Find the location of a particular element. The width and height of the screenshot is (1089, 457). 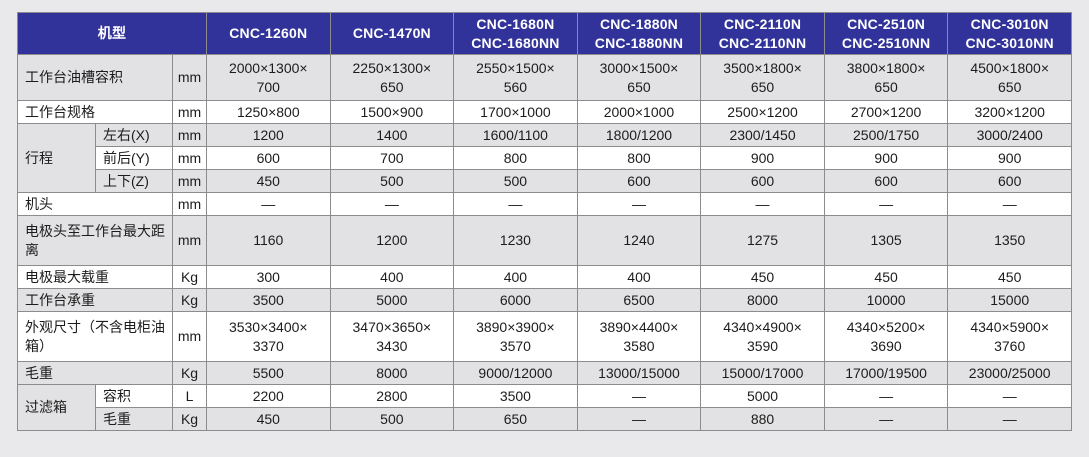

cell: 3800×1800× 650 is located at coordinates (886, 77).